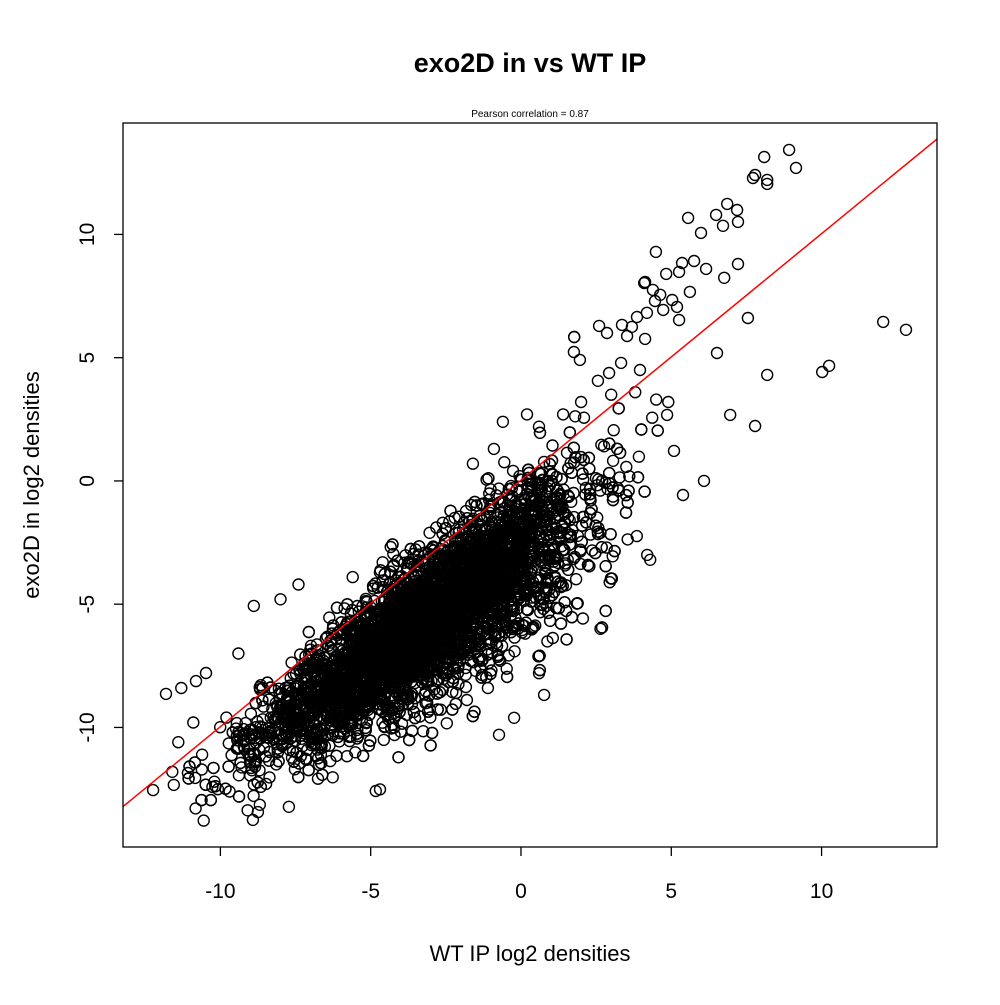  What do you see at coordinates (530, 63) in the screenshot?
I see `chart-title: exo2D in vs WT IP` at bounding box center [530, 63].